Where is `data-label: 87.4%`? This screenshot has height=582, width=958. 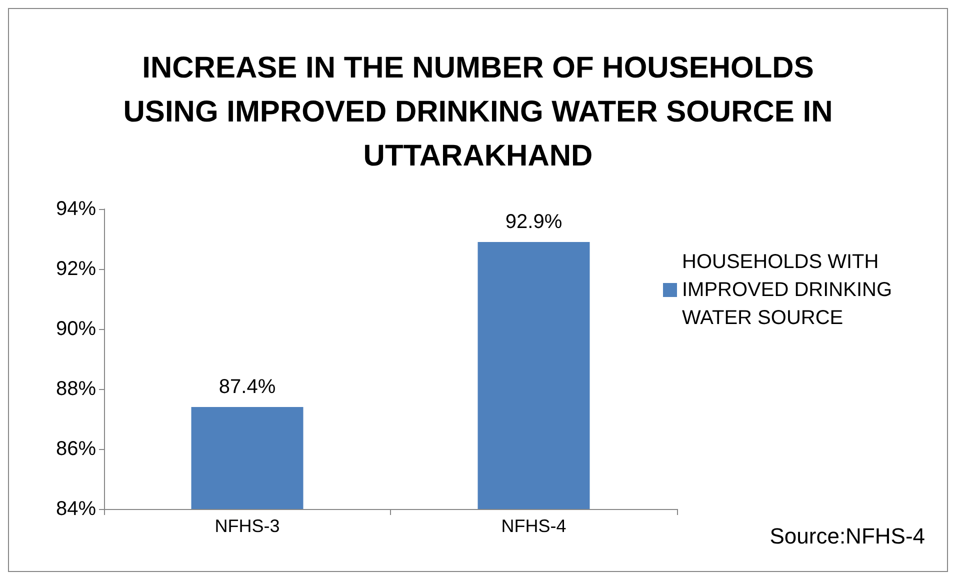
data-label: 87.4% is located at coordinates (247, 387).